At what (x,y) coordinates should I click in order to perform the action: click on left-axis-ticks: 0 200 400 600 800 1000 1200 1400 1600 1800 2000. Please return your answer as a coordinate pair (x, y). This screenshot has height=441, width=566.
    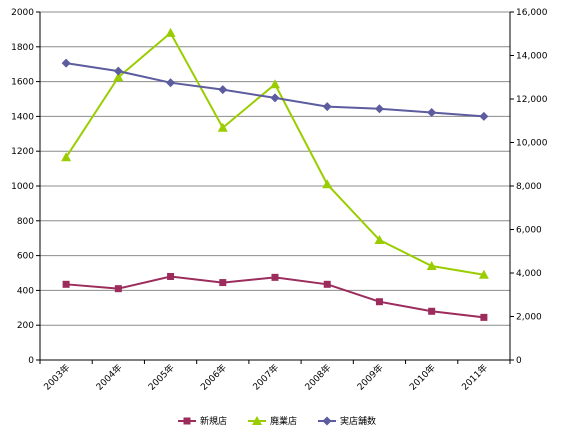
    Looking at the image, I should click on (25, 187).